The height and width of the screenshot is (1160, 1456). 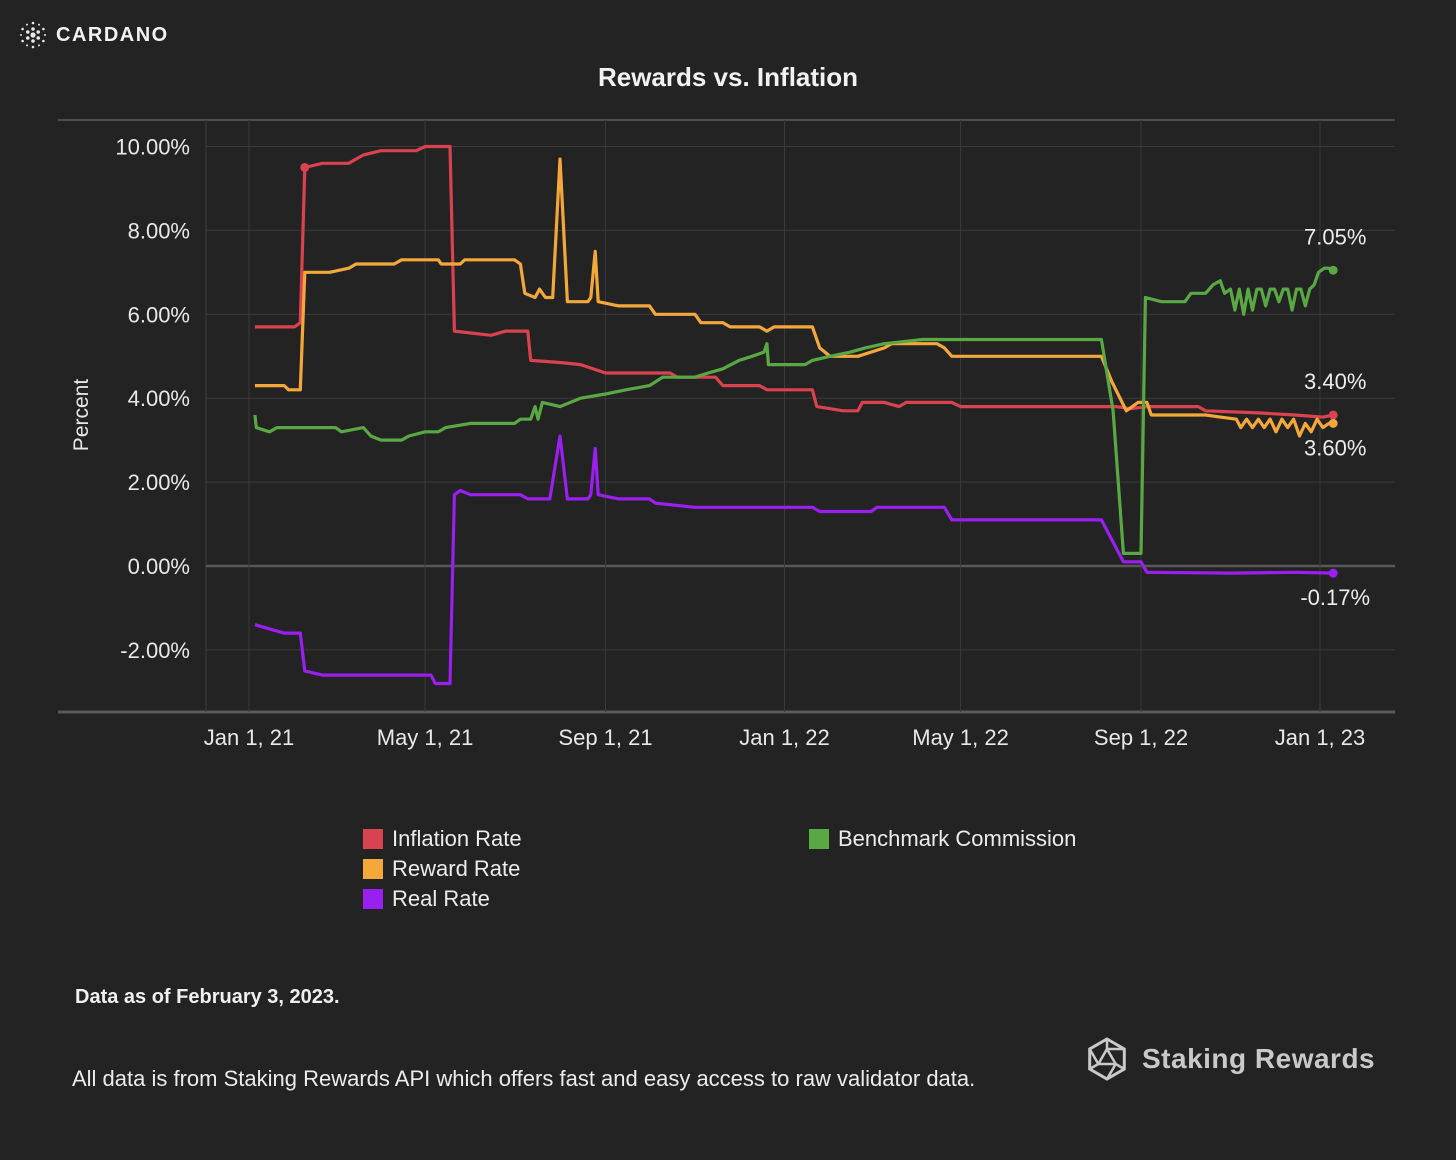 What do you see at coordinates (1335, 236) in the screenshot?
I see `end-value-label: 7.05%` at bounding box center [1335, 236].